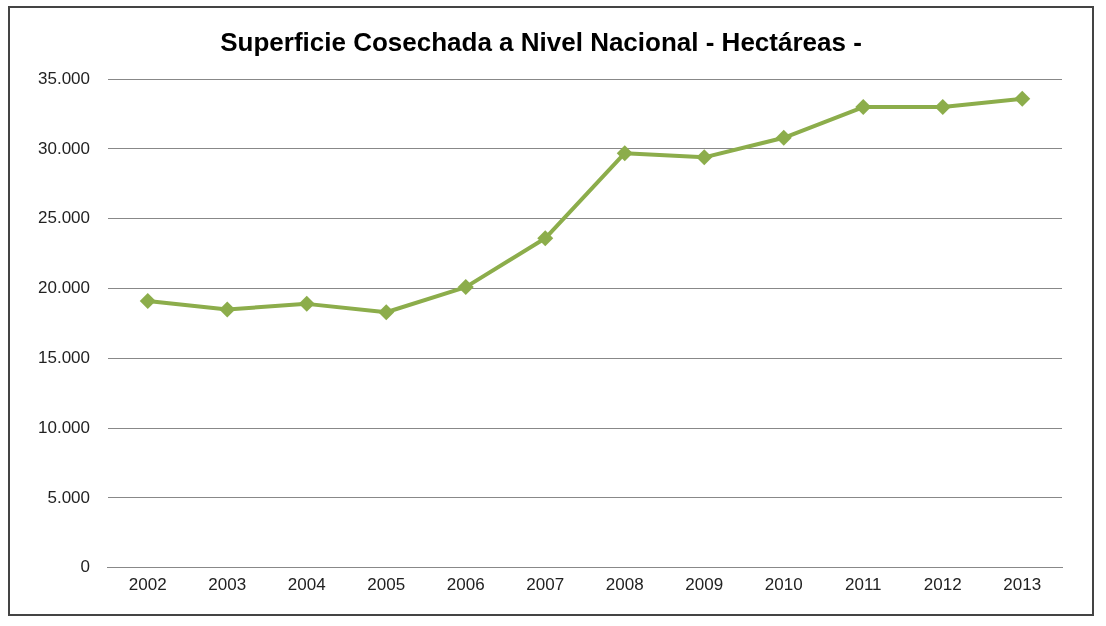 The width and height of the screenshot is (1106, 626). I want to click on x-tick-label: 2012, so click(942, 585).